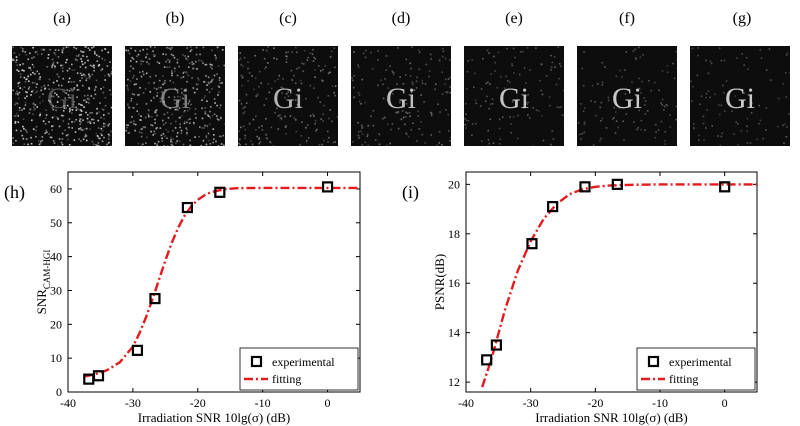 The width and height of the screenshot is (800, 426). Describe the element at coordinates (175, 18) in the screenshot. I see `thumbnail-label: (b)` at that location.